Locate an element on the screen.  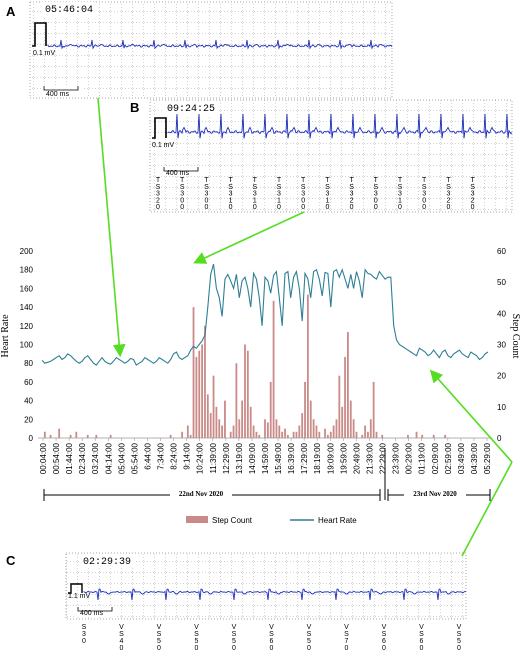
panel-b-ms: 400 ms is located at coordinates (177, 173).